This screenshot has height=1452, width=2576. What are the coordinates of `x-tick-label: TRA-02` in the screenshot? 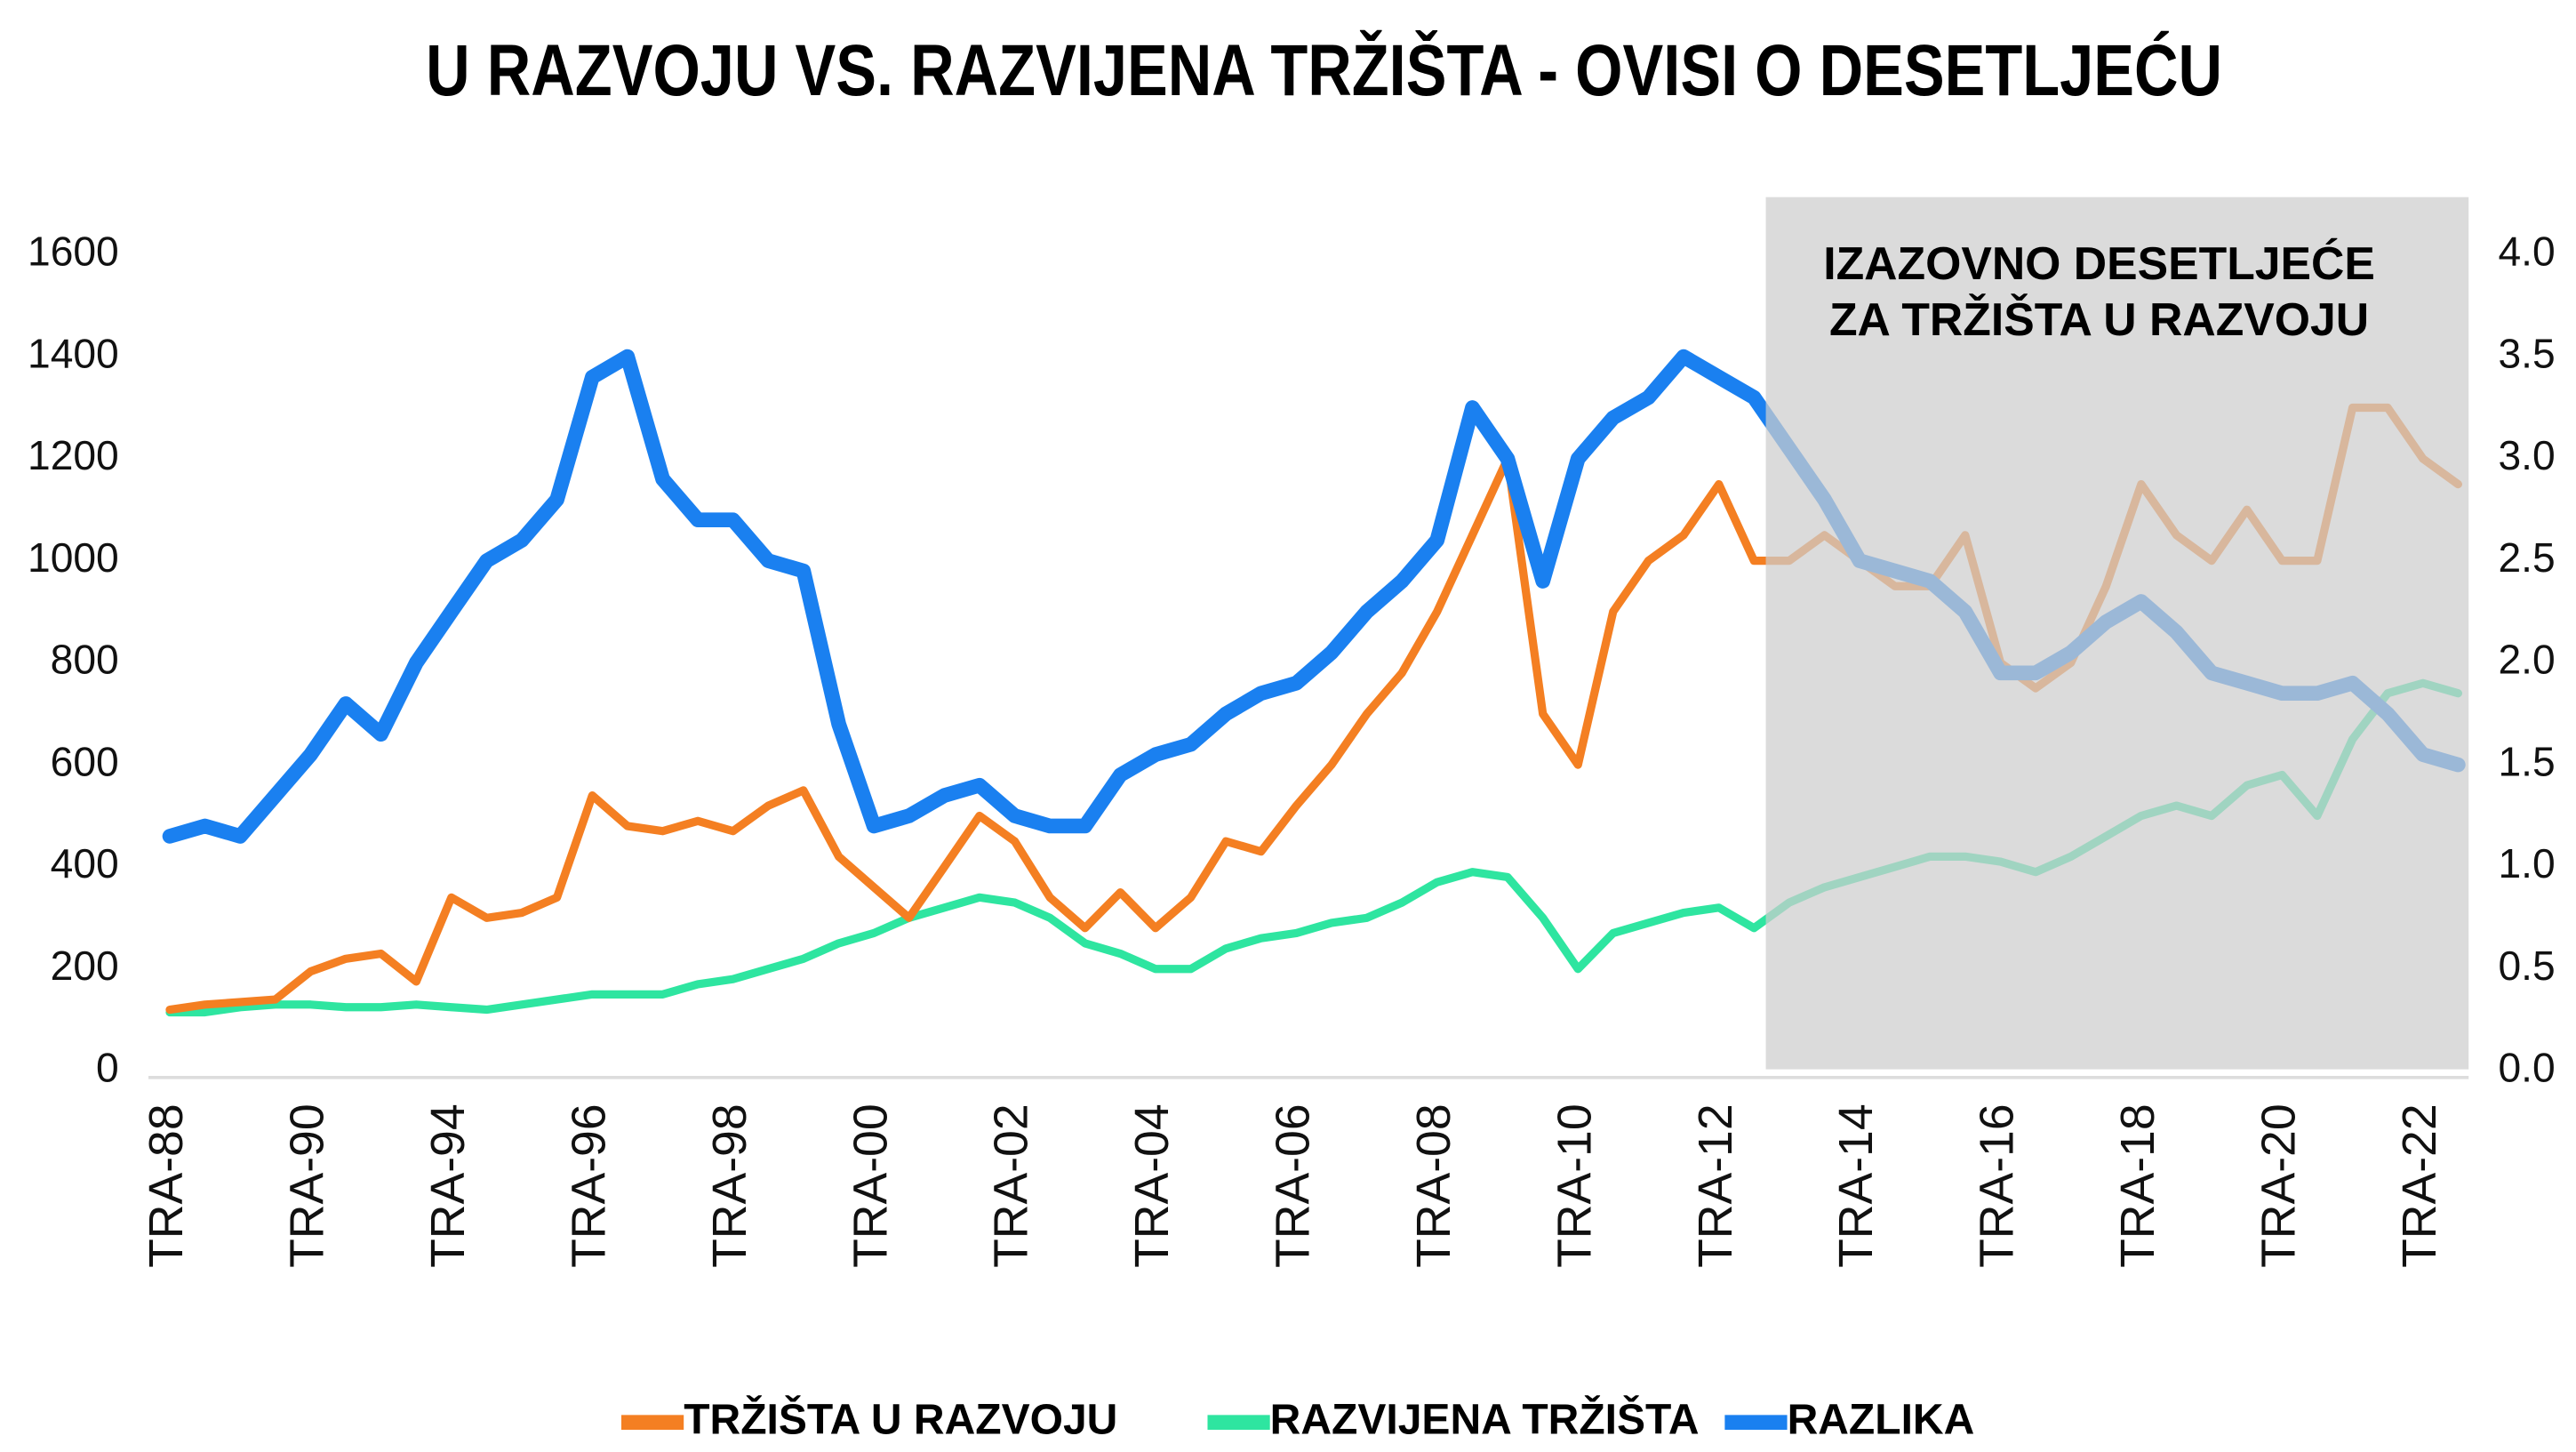 It's located at (1012, 1185).